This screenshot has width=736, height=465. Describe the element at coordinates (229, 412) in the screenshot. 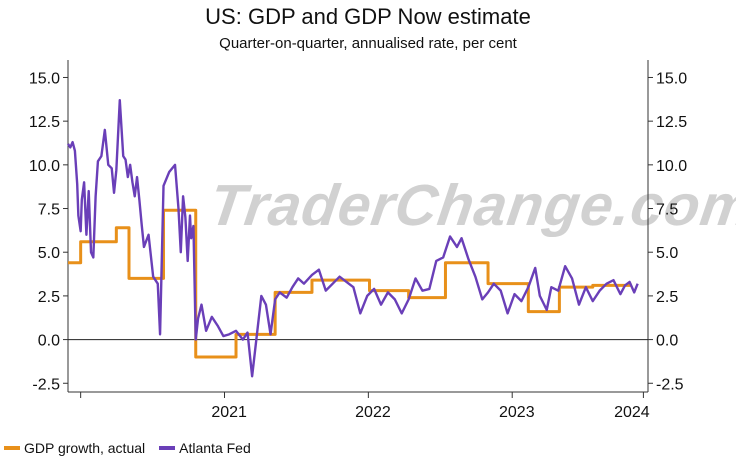

I see `x-tick-label: 2021` at that location.